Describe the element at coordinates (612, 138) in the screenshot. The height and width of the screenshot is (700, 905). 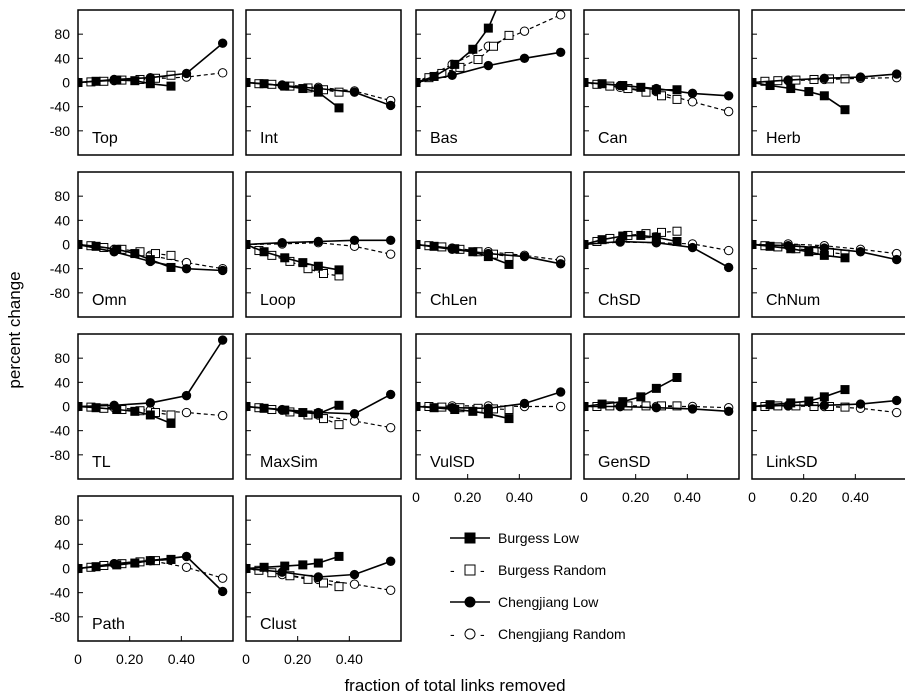
I see `panel-label: Can` at that location.